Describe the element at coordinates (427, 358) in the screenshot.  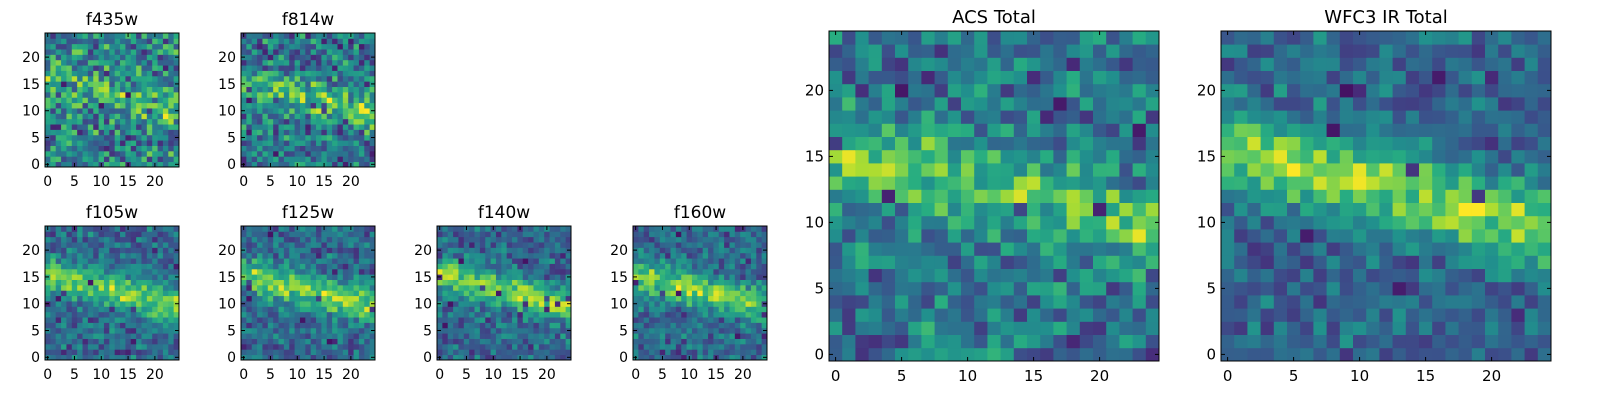
I see `y-tick-label: 0` at that location.